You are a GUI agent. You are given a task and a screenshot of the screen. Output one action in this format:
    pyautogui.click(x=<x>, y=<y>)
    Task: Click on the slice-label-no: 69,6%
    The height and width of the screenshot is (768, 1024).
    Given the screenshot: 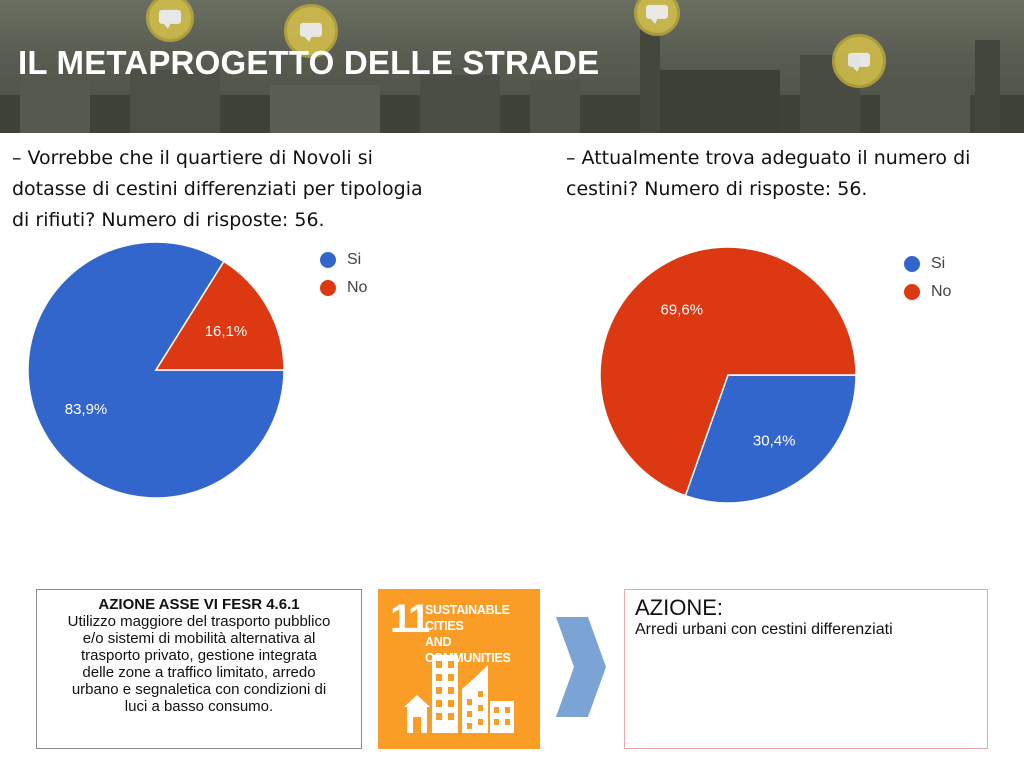 What is the action you would take?
    pyautogui.click(x=682, y=310)
    